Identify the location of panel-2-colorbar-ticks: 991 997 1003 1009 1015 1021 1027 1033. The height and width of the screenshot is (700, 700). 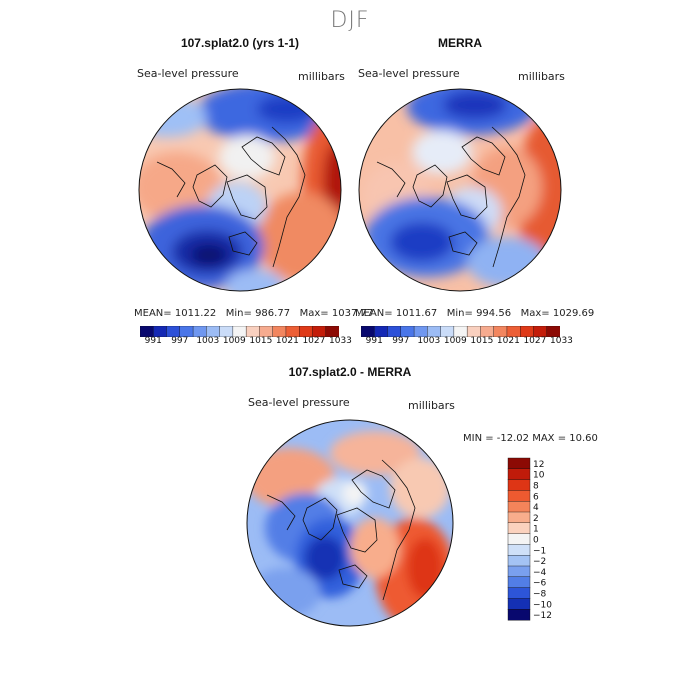
(467, 342).